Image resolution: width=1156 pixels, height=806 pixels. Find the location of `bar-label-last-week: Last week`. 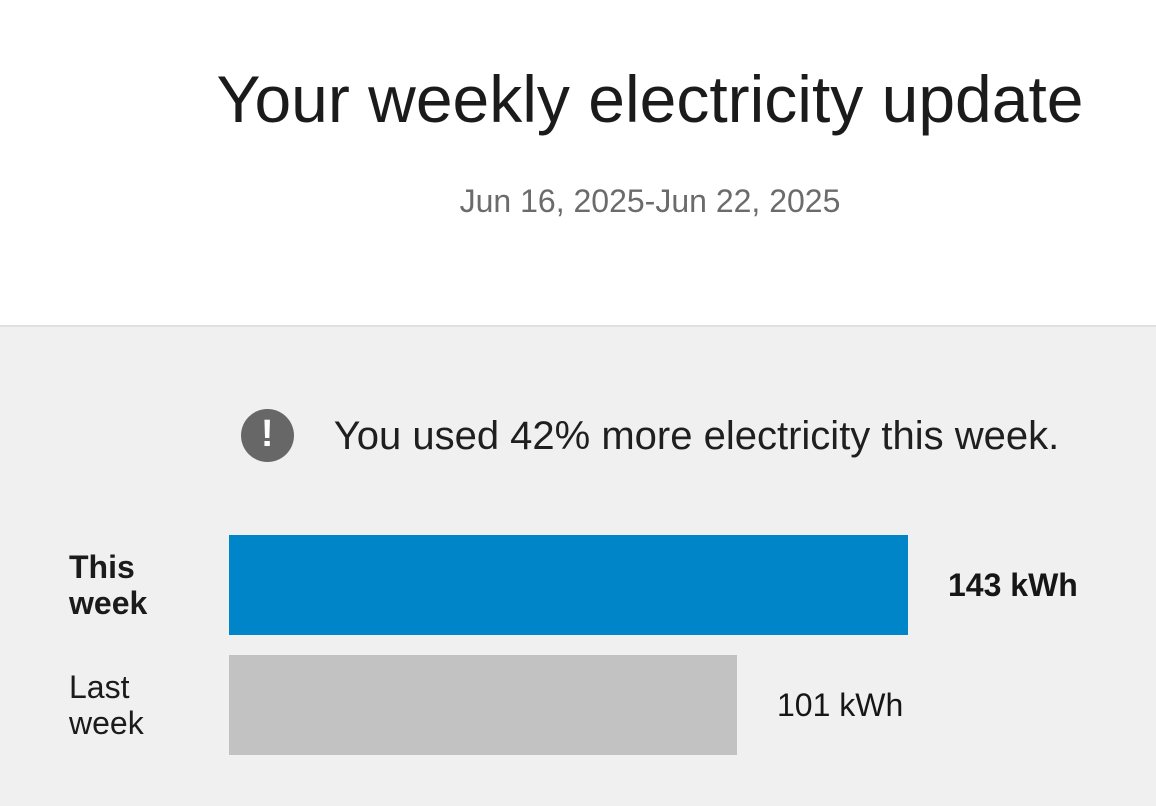

bar-label-last-week: Last week is located at coordinates (106, 705).